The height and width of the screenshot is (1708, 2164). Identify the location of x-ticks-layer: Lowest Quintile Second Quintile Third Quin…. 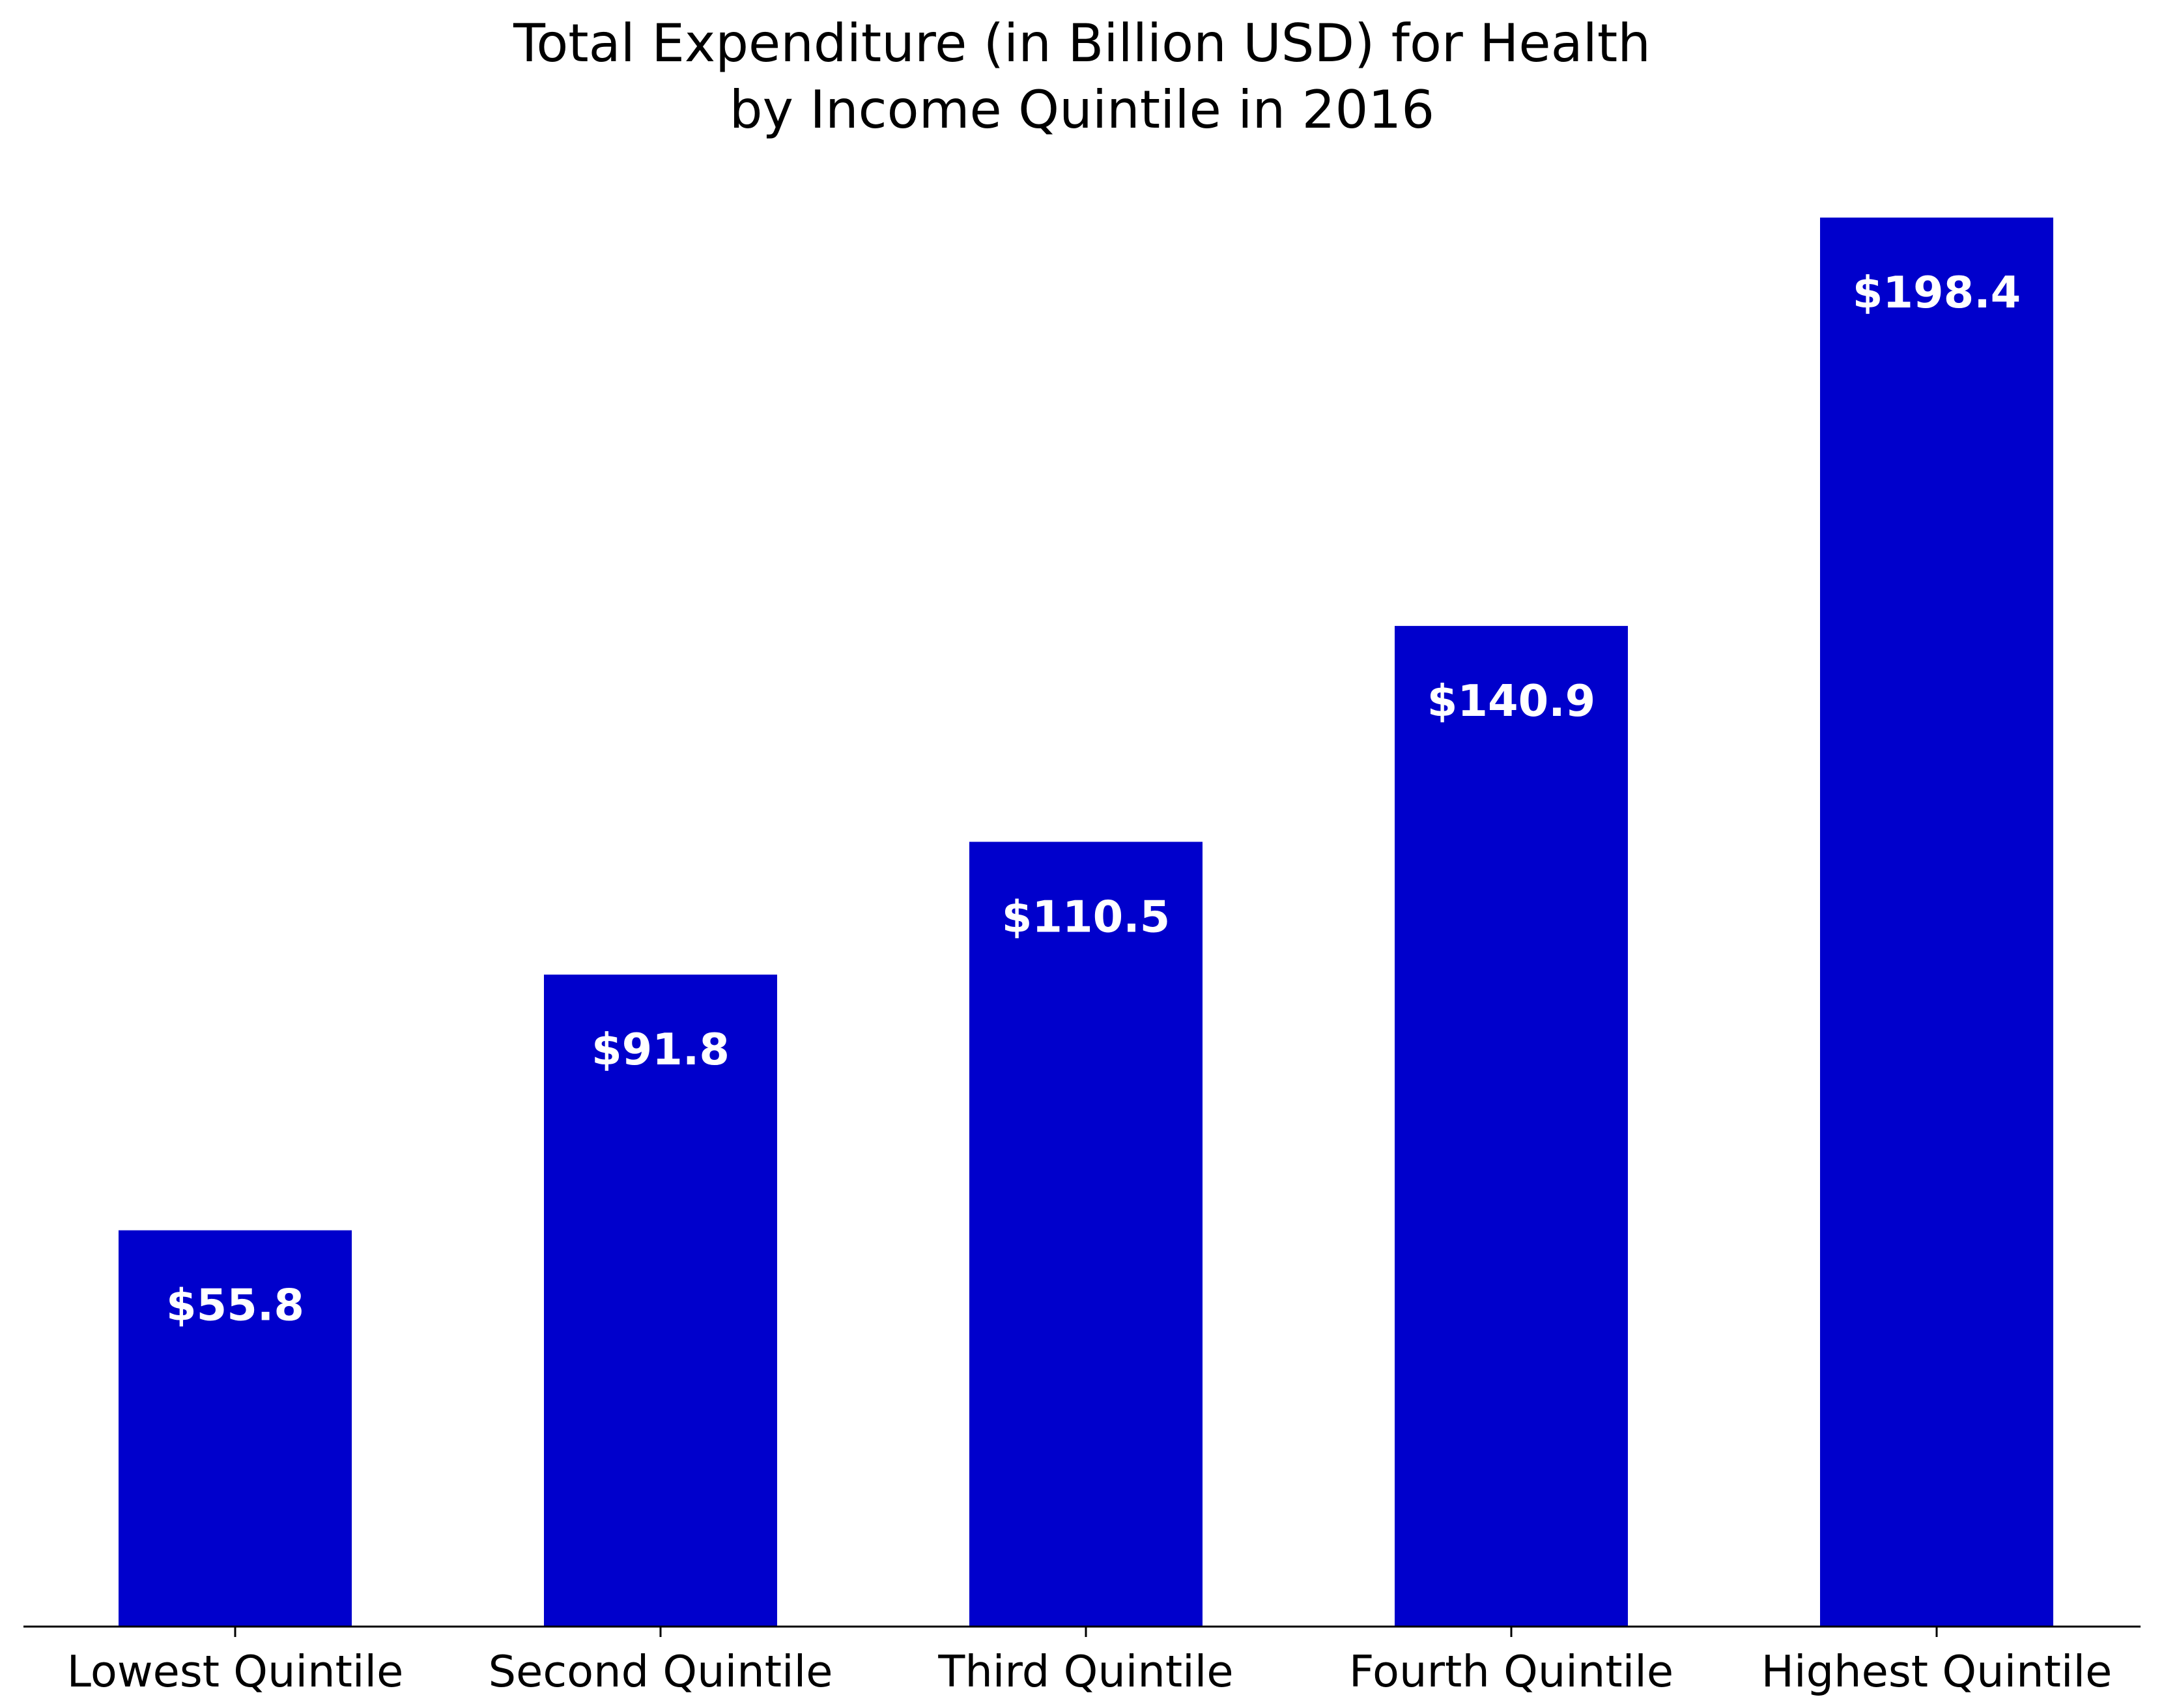
(1090, 1662).